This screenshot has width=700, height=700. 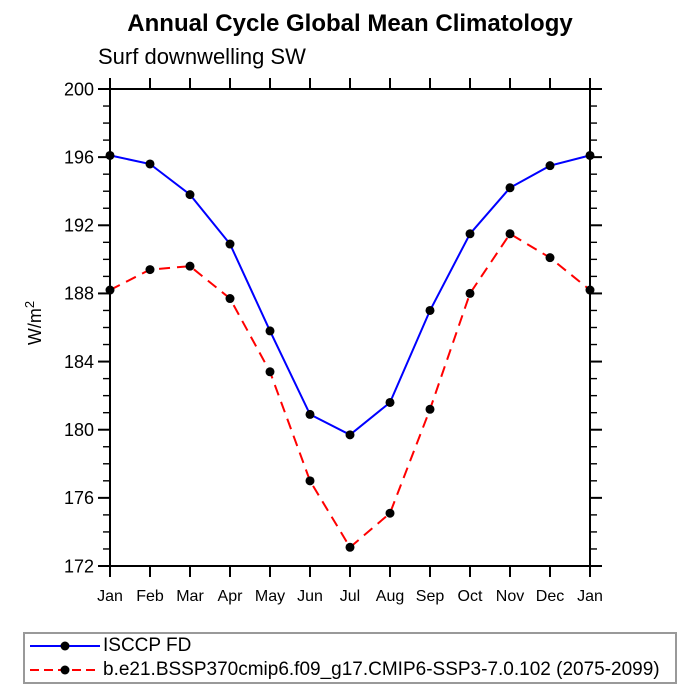 I want to click on svg-text: May, so click(x=270, y=596).